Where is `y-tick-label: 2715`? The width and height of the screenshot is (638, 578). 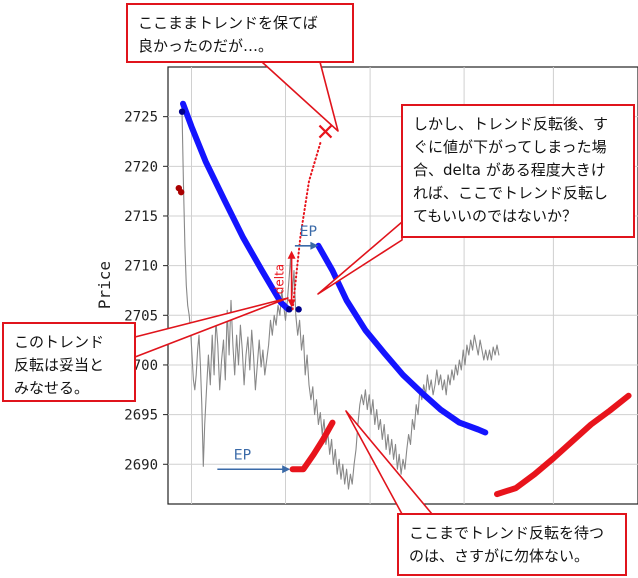 y-tick-label: 2715 is located at coordinates (141, 217).